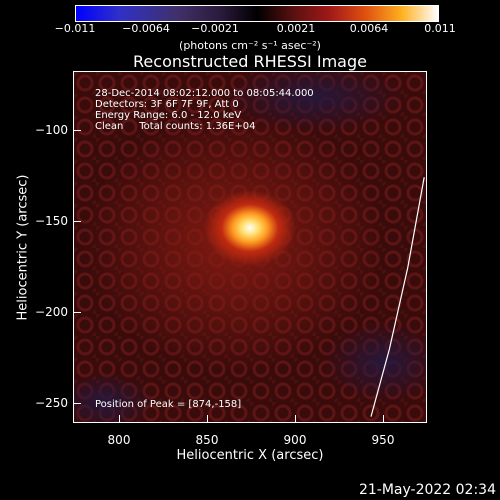  What do you see at coordinates (119, 440) in the screenshot?
I see `x-tick-label: 800` at bounding box center [119, 440].